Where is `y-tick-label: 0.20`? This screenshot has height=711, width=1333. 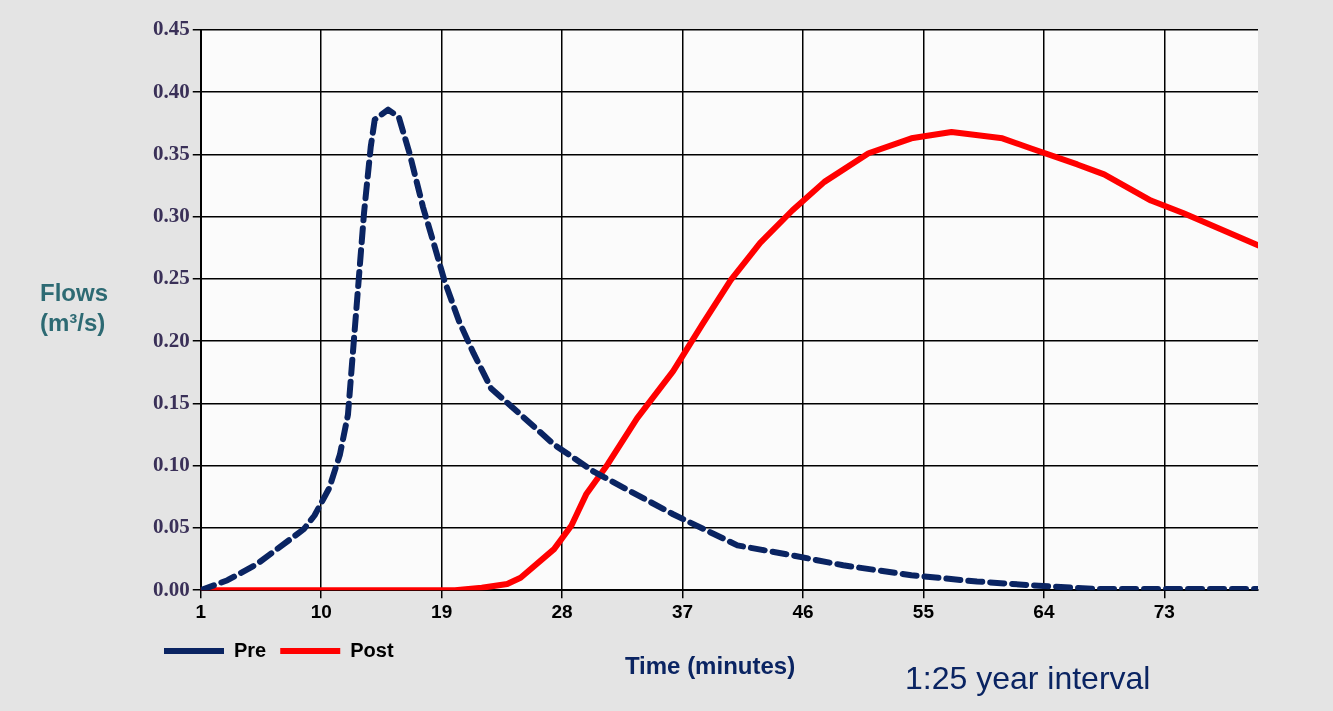 y-tick-label: 0.20 is located at coordinates (171, 339).